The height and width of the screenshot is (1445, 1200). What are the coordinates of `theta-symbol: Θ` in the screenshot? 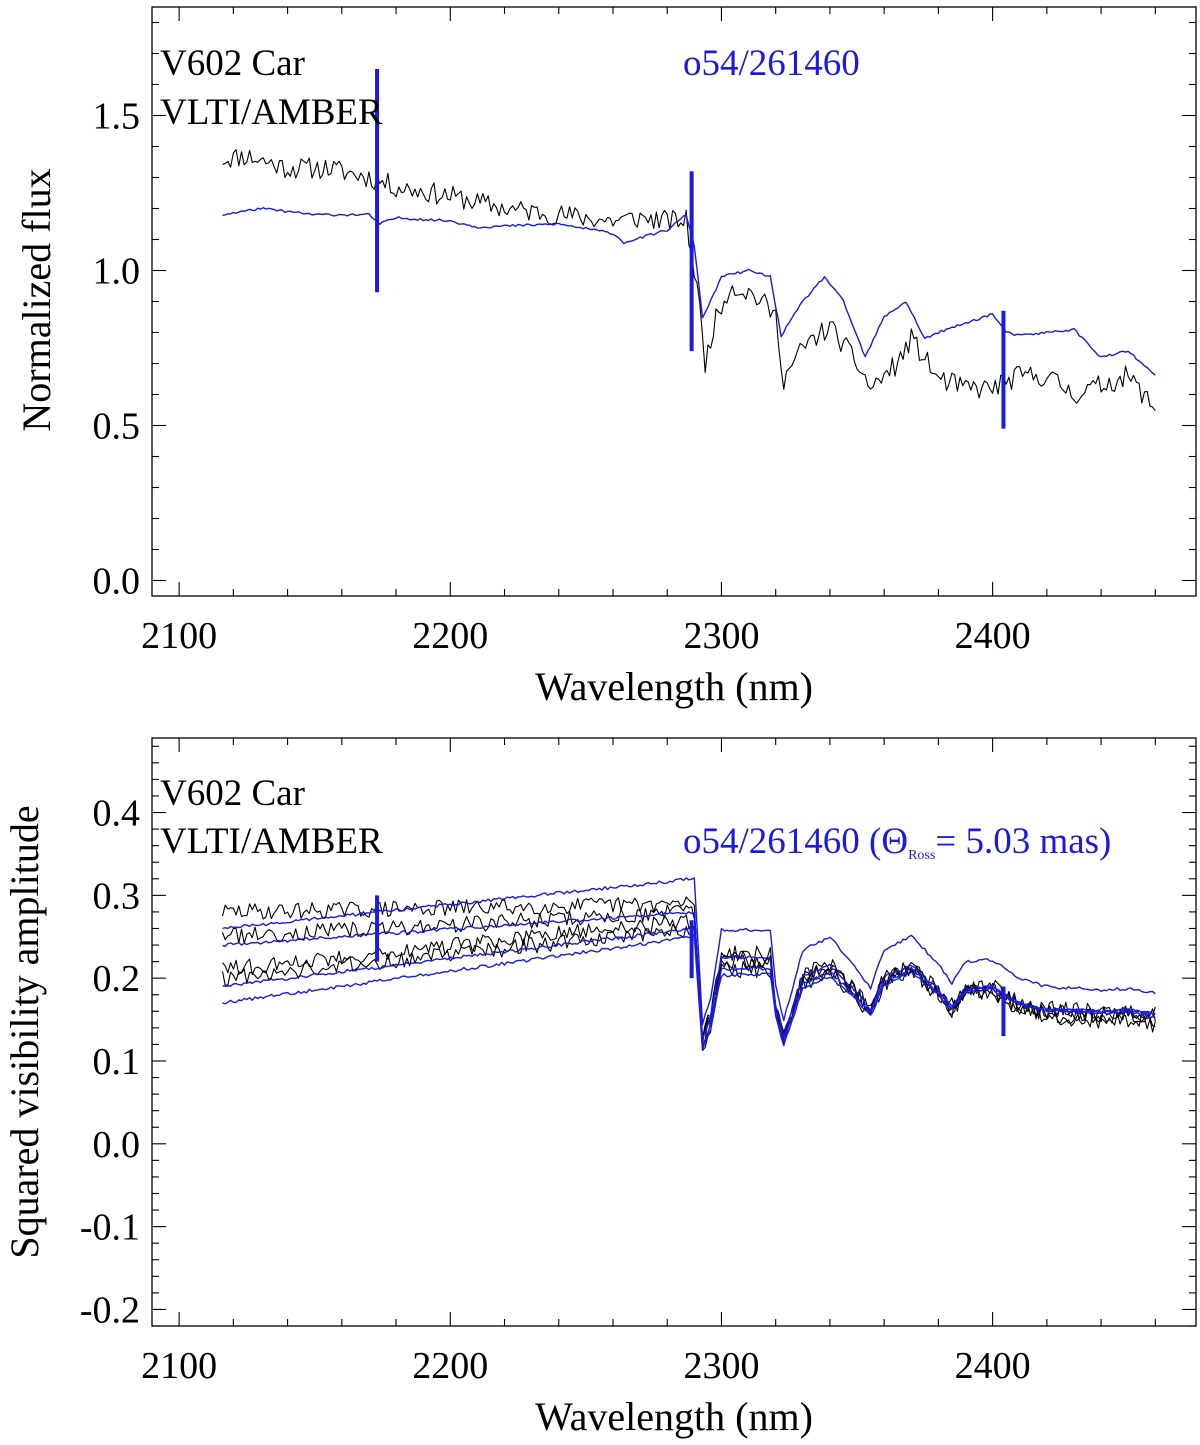 It's located at (894, 841).